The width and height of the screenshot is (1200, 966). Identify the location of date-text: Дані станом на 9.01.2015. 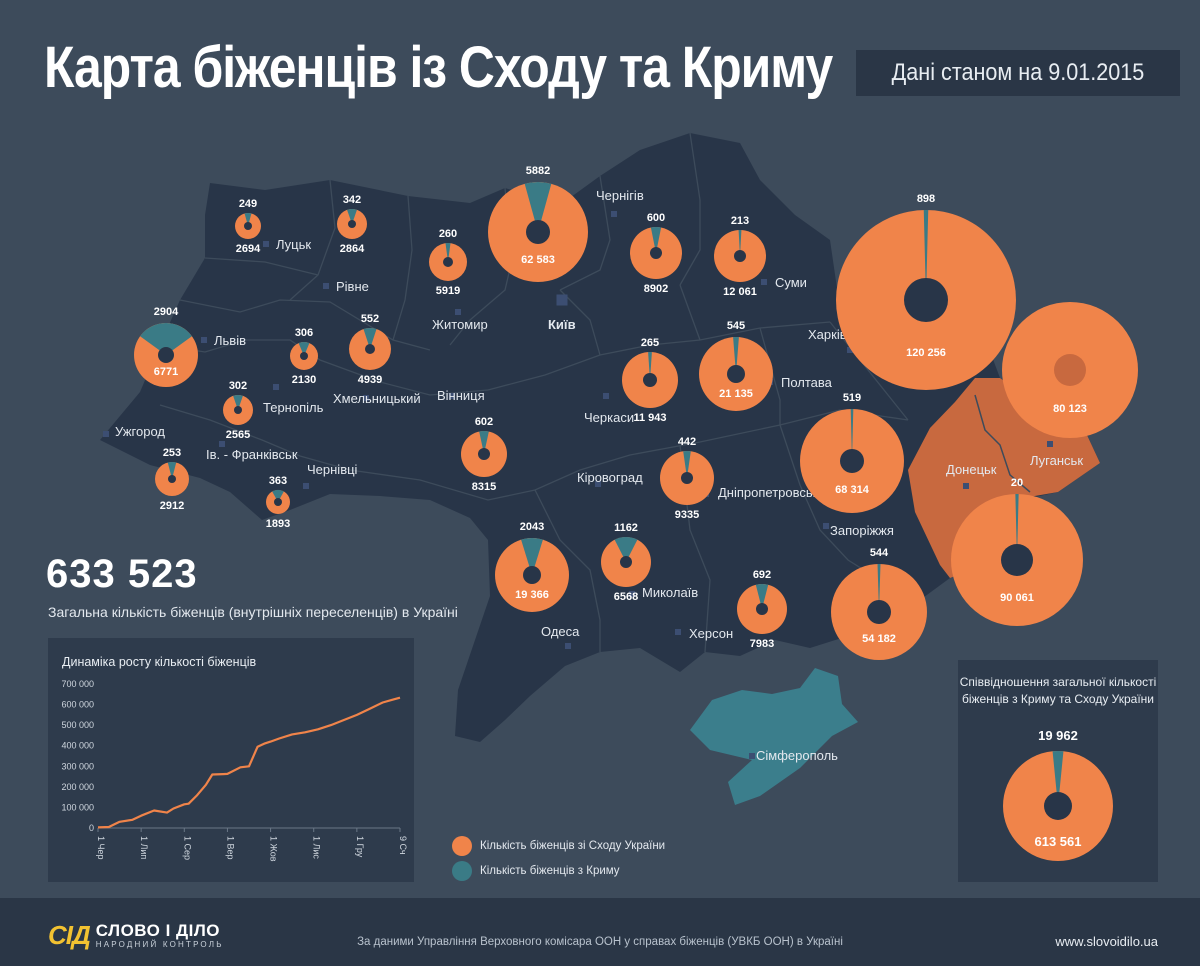
(1018, 72).